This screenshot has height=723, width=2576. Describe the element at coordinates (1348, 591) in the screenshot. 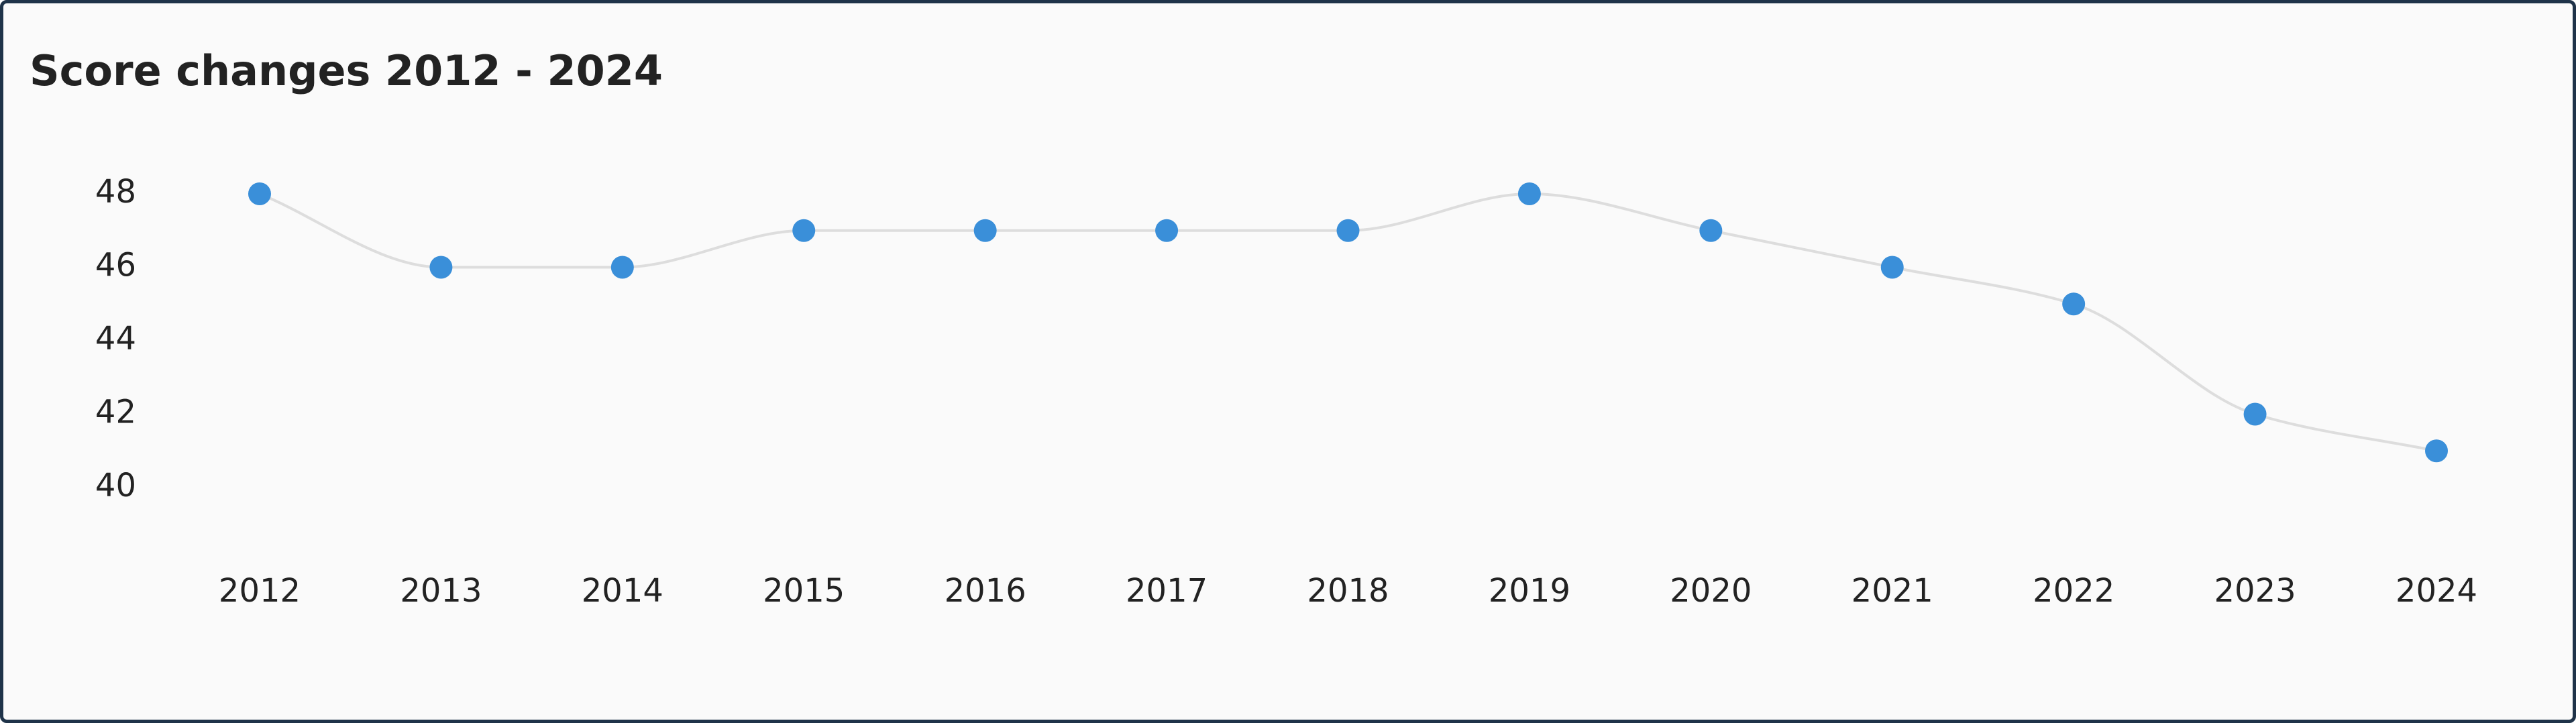

I see `x-tick-label: 2018` at that location.